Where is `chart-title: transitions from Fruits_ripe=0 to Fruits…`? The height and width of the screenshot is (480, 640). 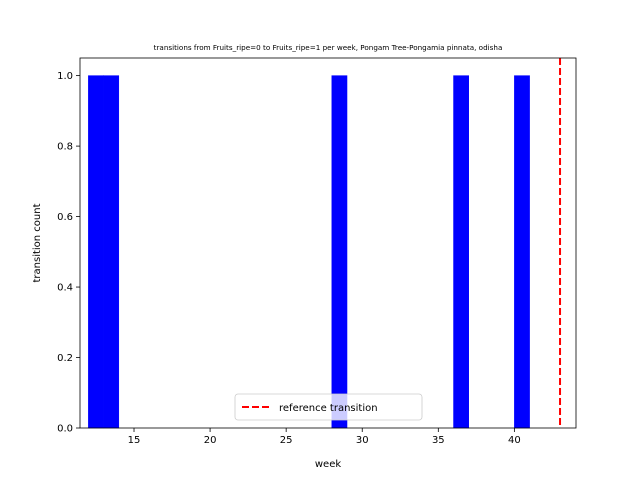
chart-title: transitions from Fruits_ripe=0 to Fruits… is located at coordinates (328, 47).